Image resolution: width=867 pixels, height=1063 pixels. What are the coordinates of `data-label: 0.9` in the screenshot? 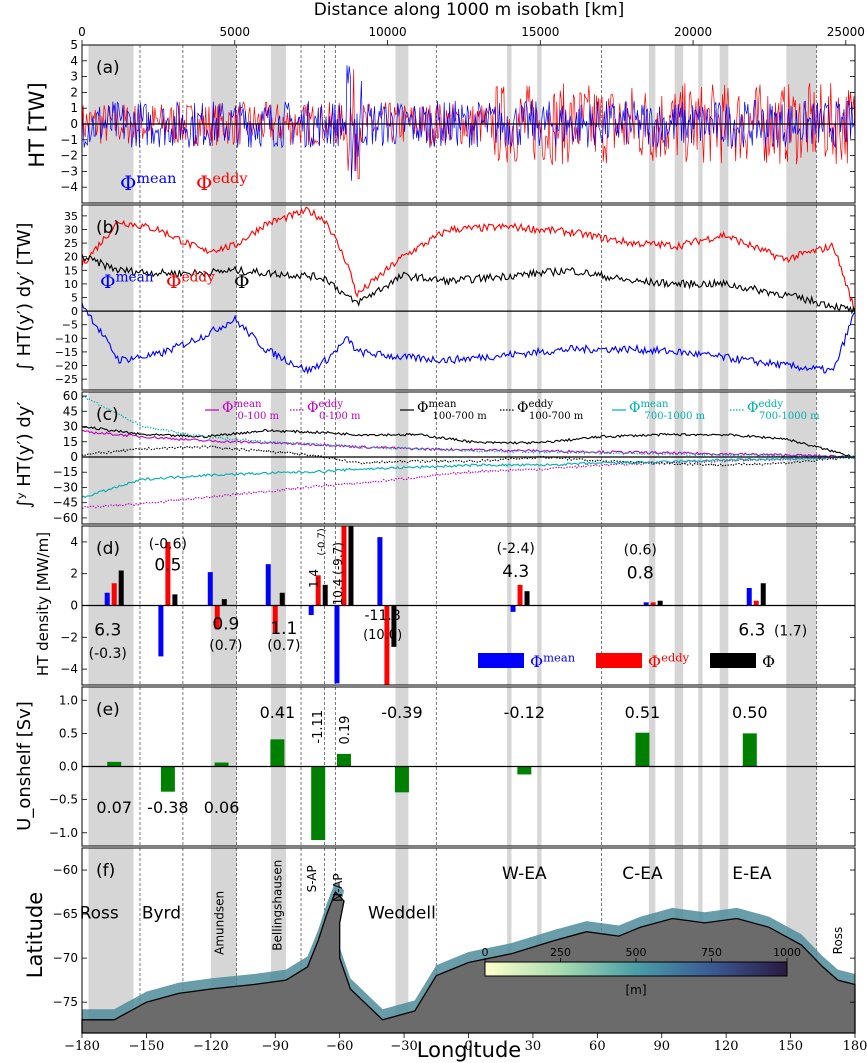 It's located at (225, 624).